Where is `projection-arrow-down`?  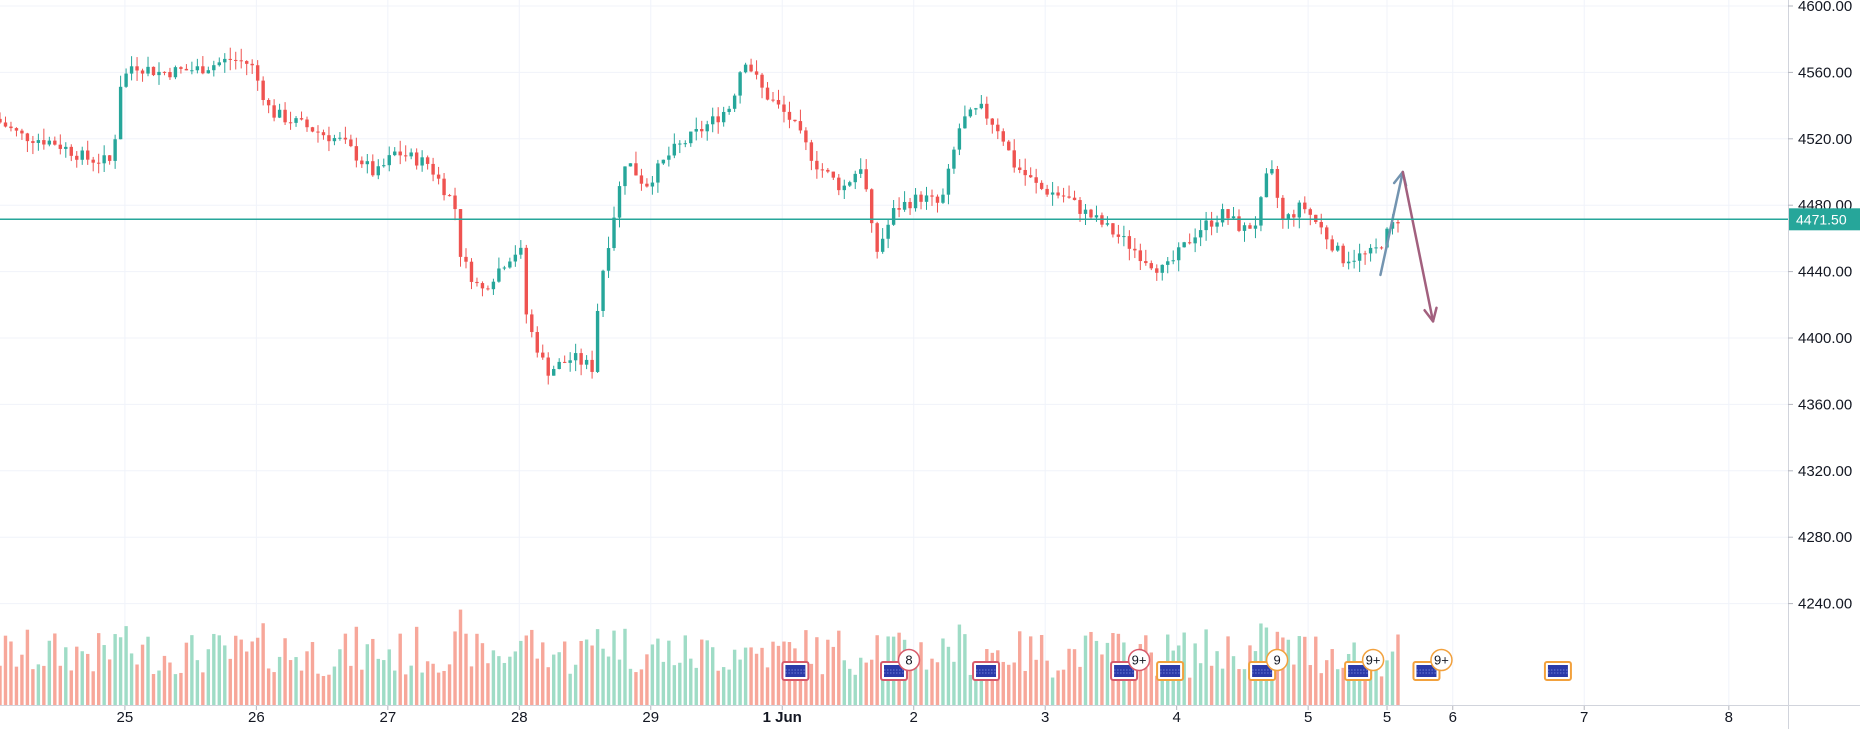 projection-arrow-down is located at coordinates (1418, 246).